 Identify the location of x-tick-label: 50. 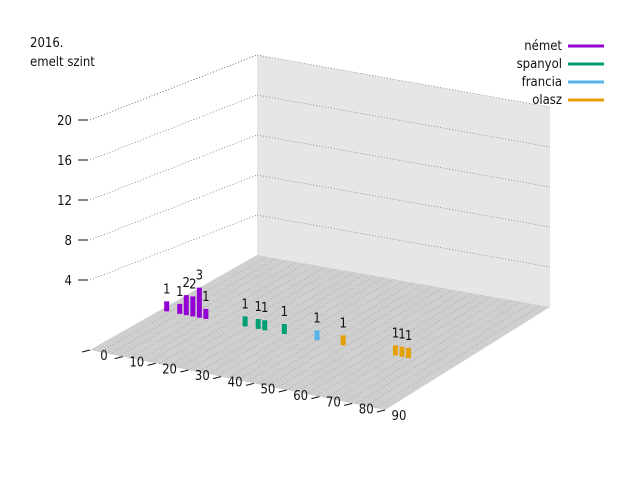
(267, 389).